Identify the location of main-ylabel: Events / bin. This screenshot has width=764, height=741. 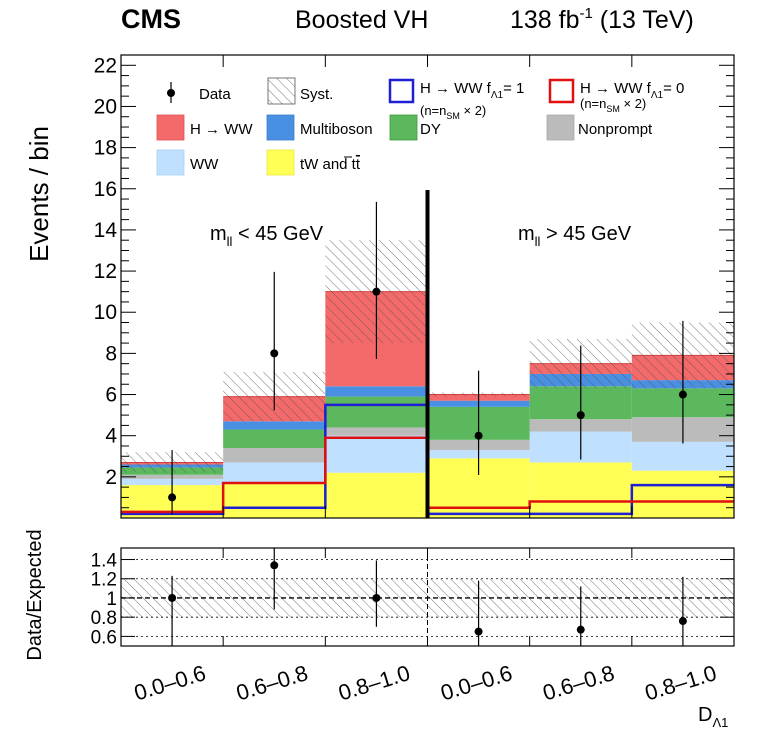
(39, 194).